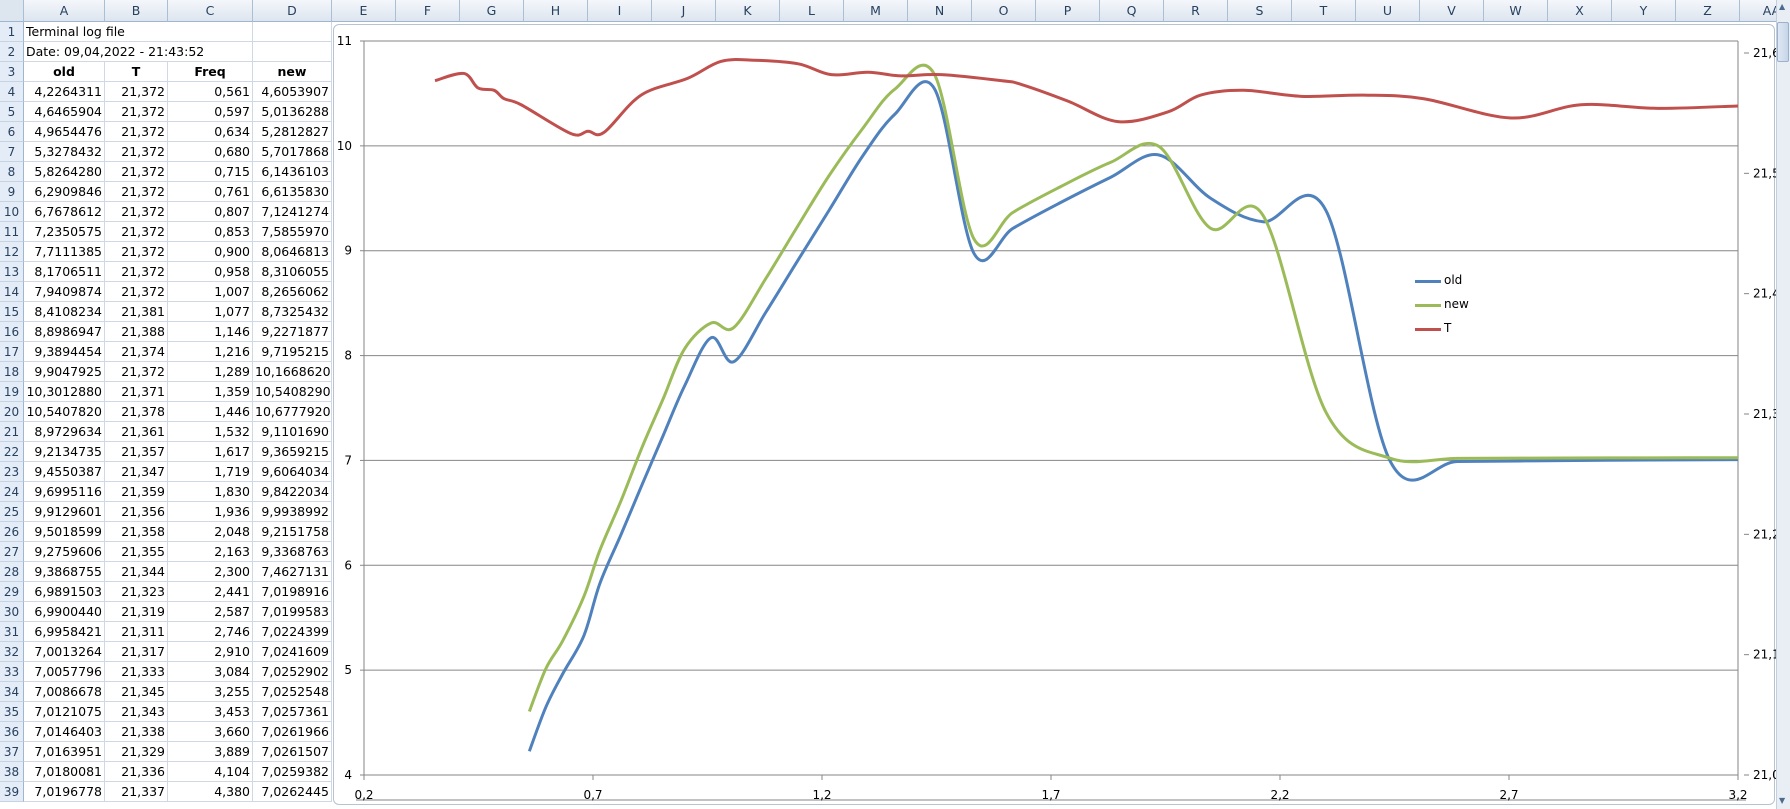  I want to click on data-cell: 21,344, so click(136, 572).